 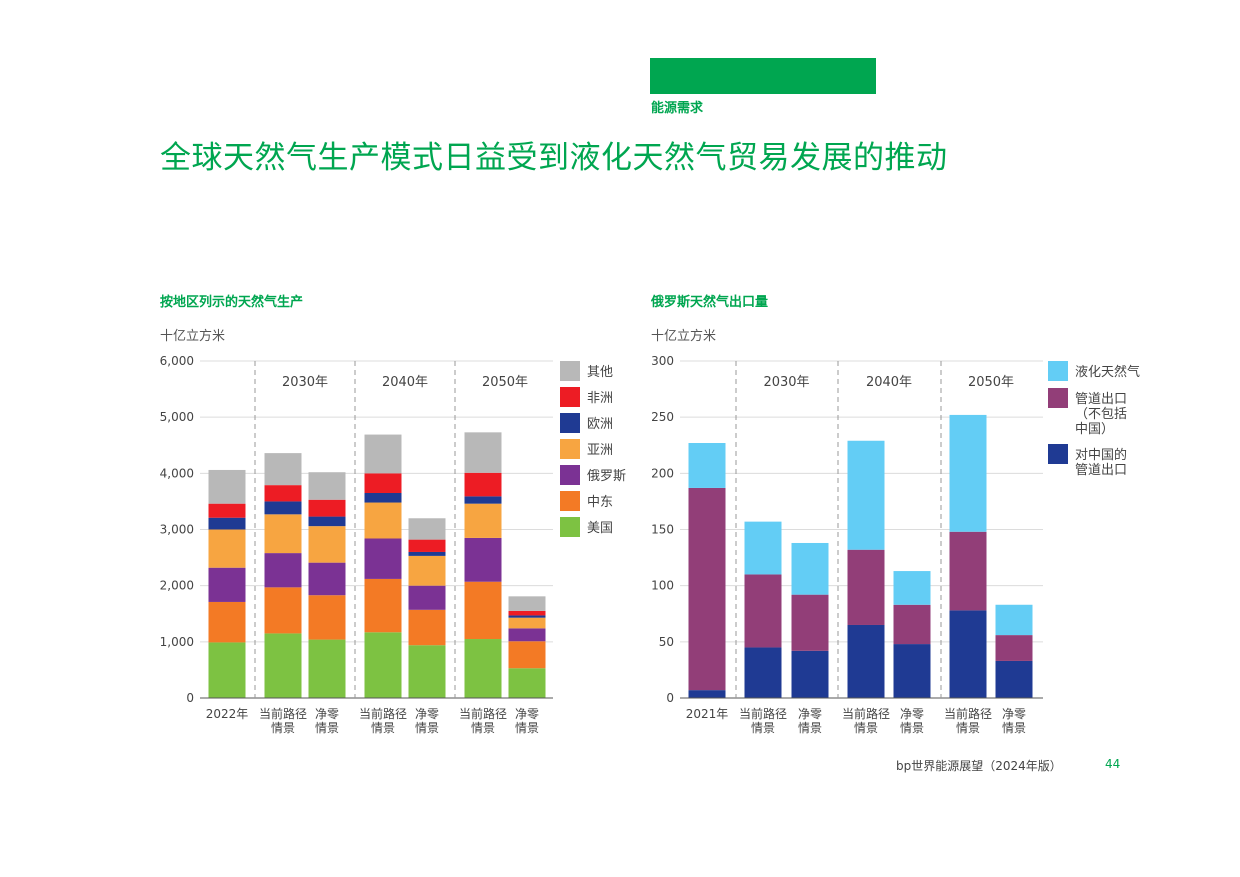 I want to click on page-number: 44, so click(x=1113, y=764).